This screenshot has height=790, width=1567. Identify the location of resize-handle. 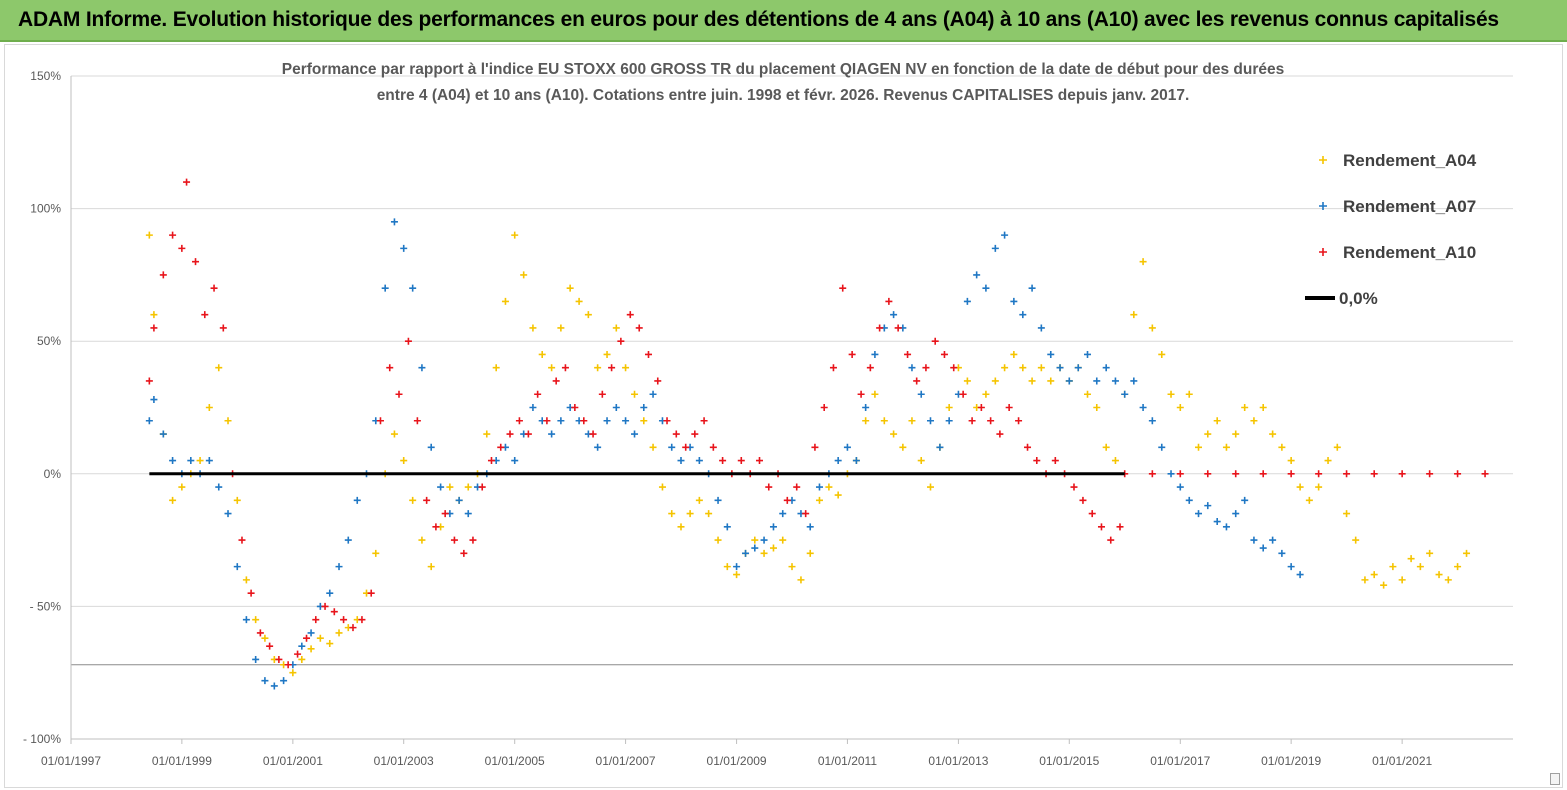
(1555, 779).